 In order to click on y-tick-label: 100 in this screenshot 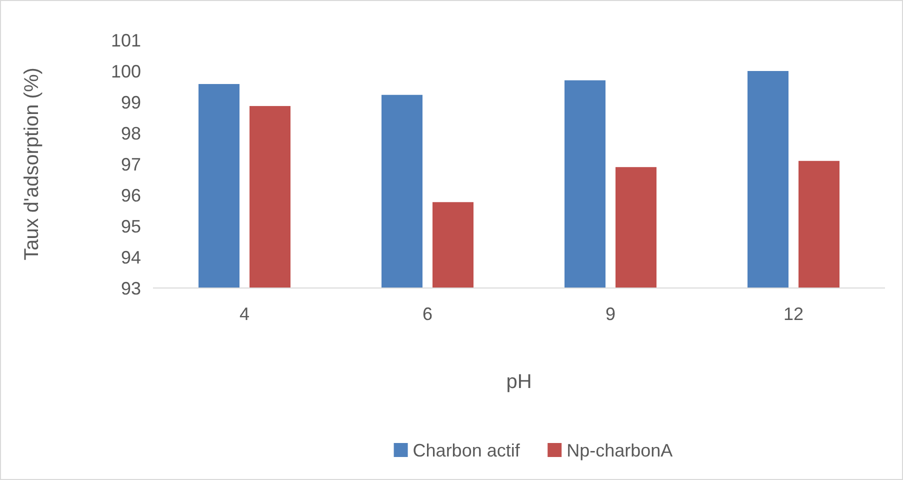, I will do `click(125, 71)`.